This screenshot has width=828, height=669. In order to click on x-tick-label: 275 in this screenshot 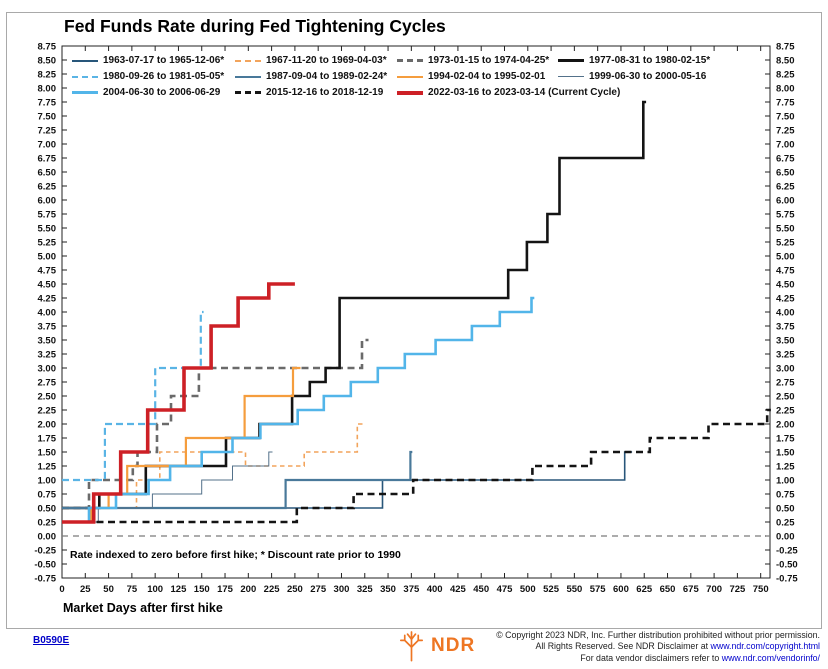, I will do `click(318, 589)`.